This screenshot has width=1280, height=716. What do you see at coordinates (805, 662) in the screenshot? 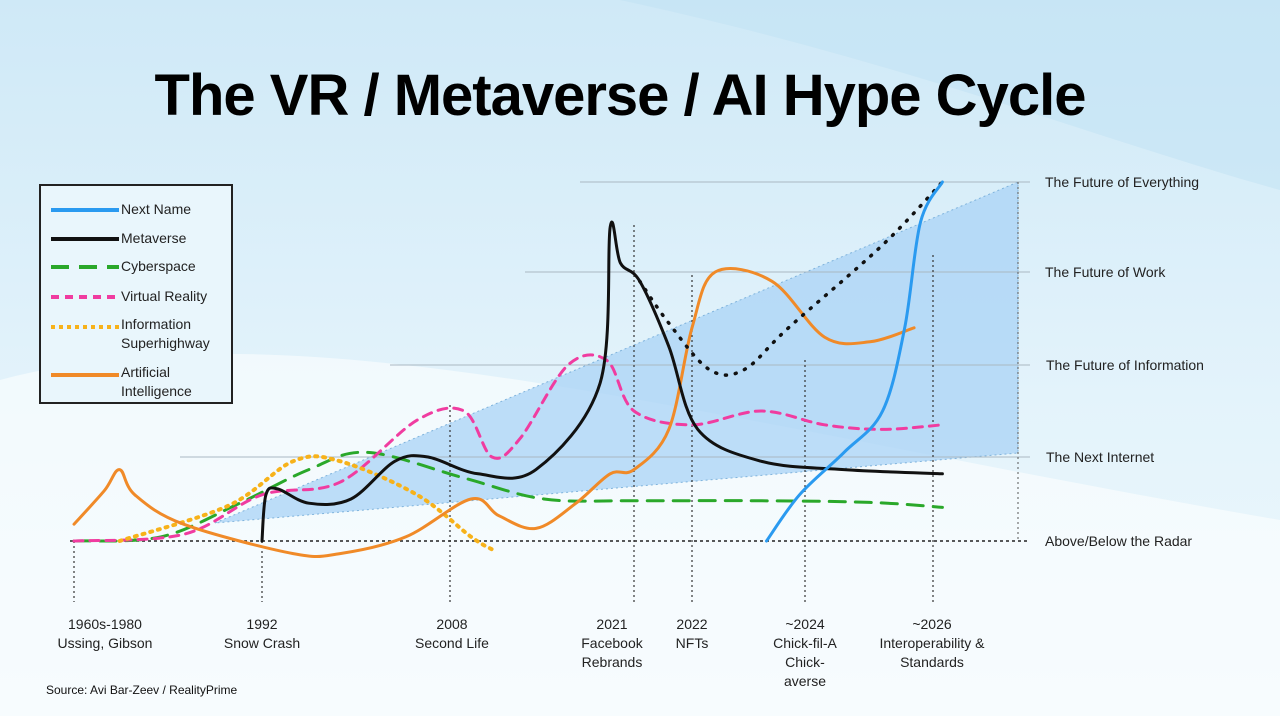
I see `milestone-text: Chick-fil-A Chick-averse` at bounding box center [805, 662].